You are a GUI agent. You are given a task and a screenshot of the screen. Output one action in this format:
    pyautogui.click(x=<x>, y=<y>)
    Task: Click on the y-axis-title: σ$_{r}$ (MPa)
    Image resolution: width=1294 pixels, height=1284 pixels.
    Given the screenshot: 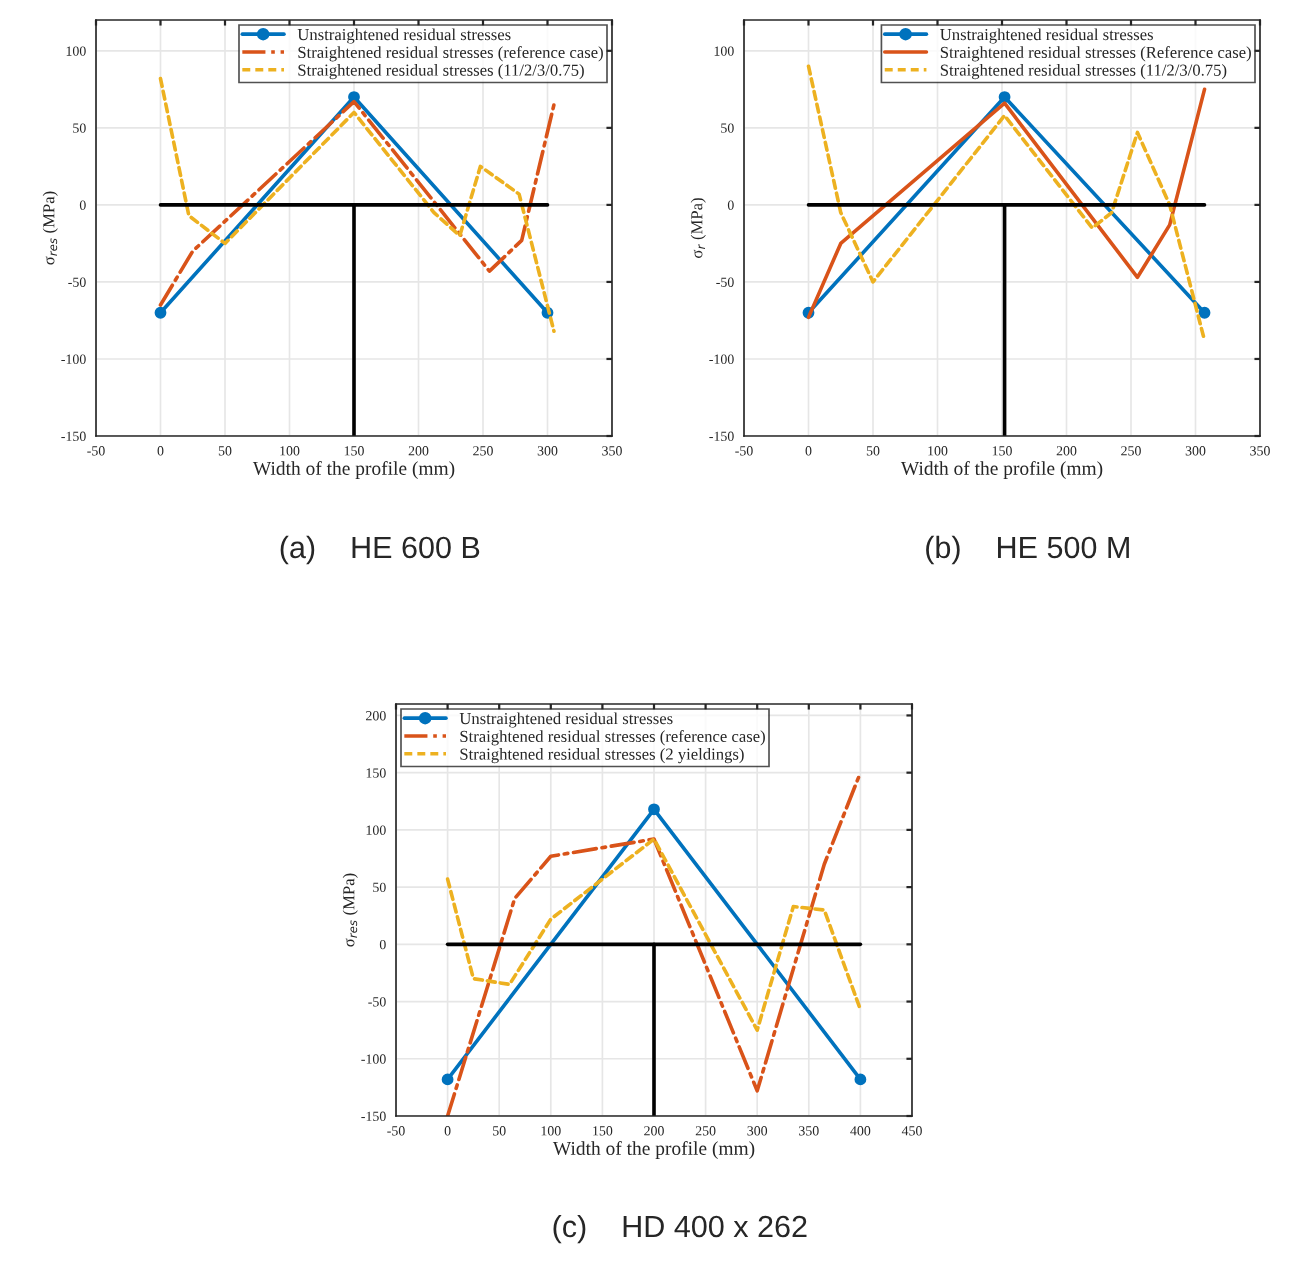 What is the action you would take?
    pyautogui.click(x=698, y=228)
    